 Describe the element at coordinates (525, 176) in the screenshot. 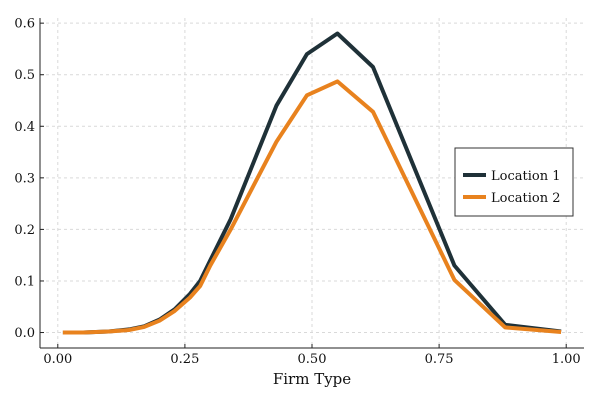

I see `legend-label-location-1: Location 1` at that location.